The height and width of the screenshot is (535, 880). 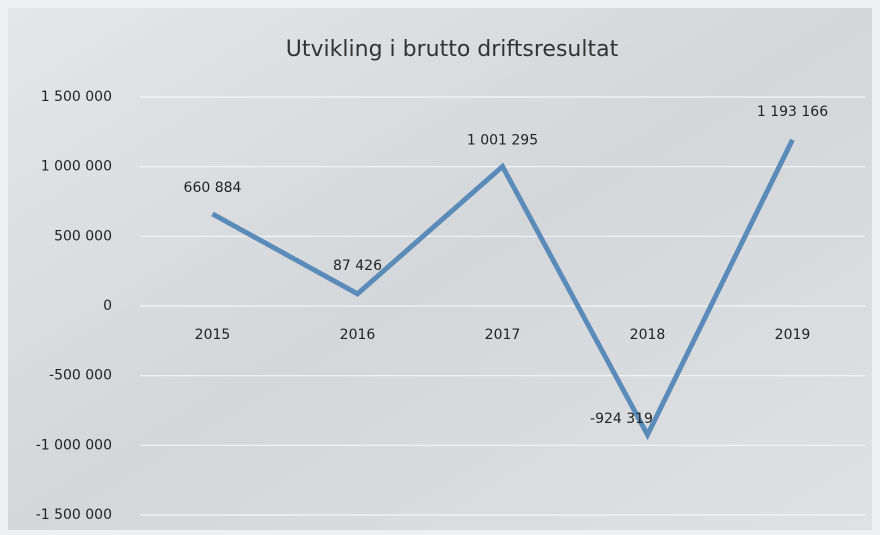 What do you see at coordinates (502, 140) in the screenshot?
I see `data-label: 1 001 295` at bounding box center [502, 140].